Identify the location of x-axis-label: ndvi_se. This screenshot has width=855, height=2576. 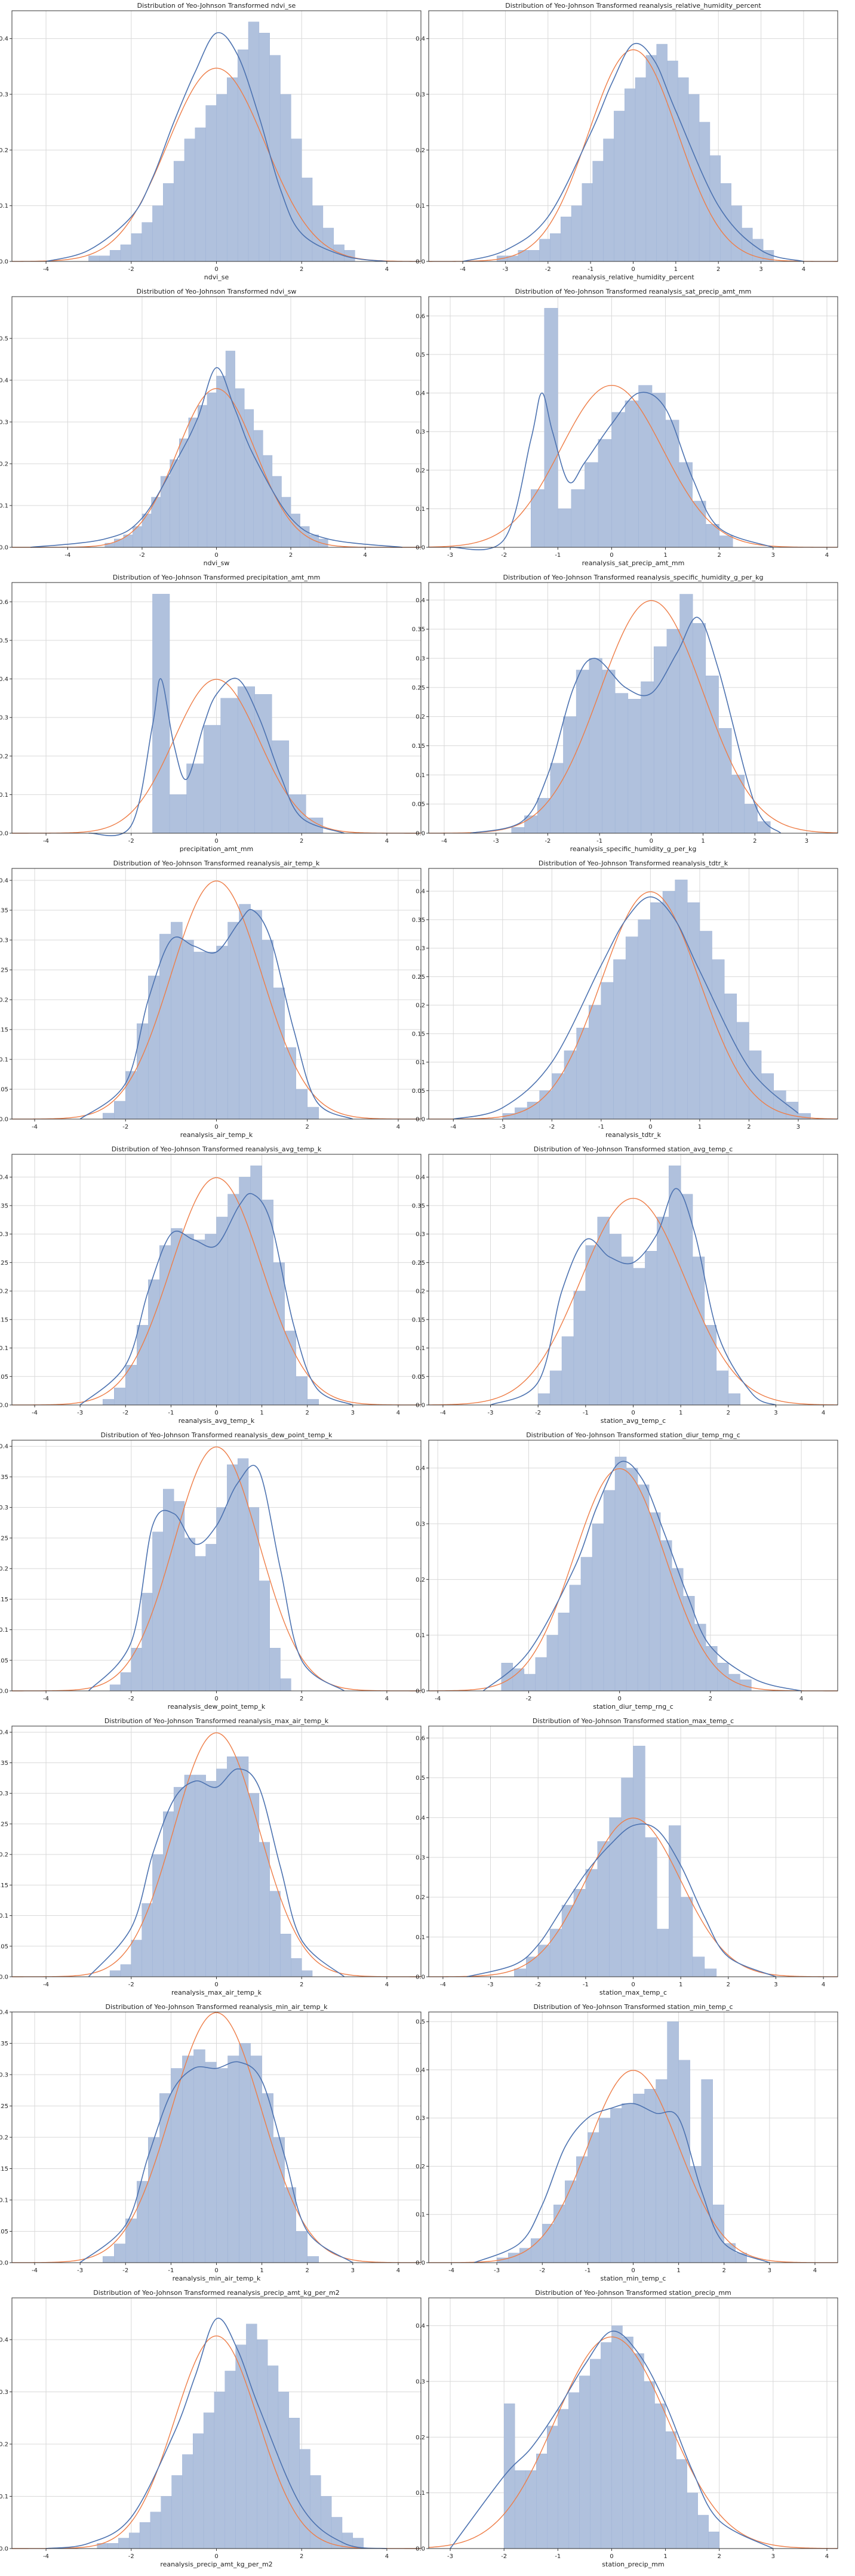
(216, 277).